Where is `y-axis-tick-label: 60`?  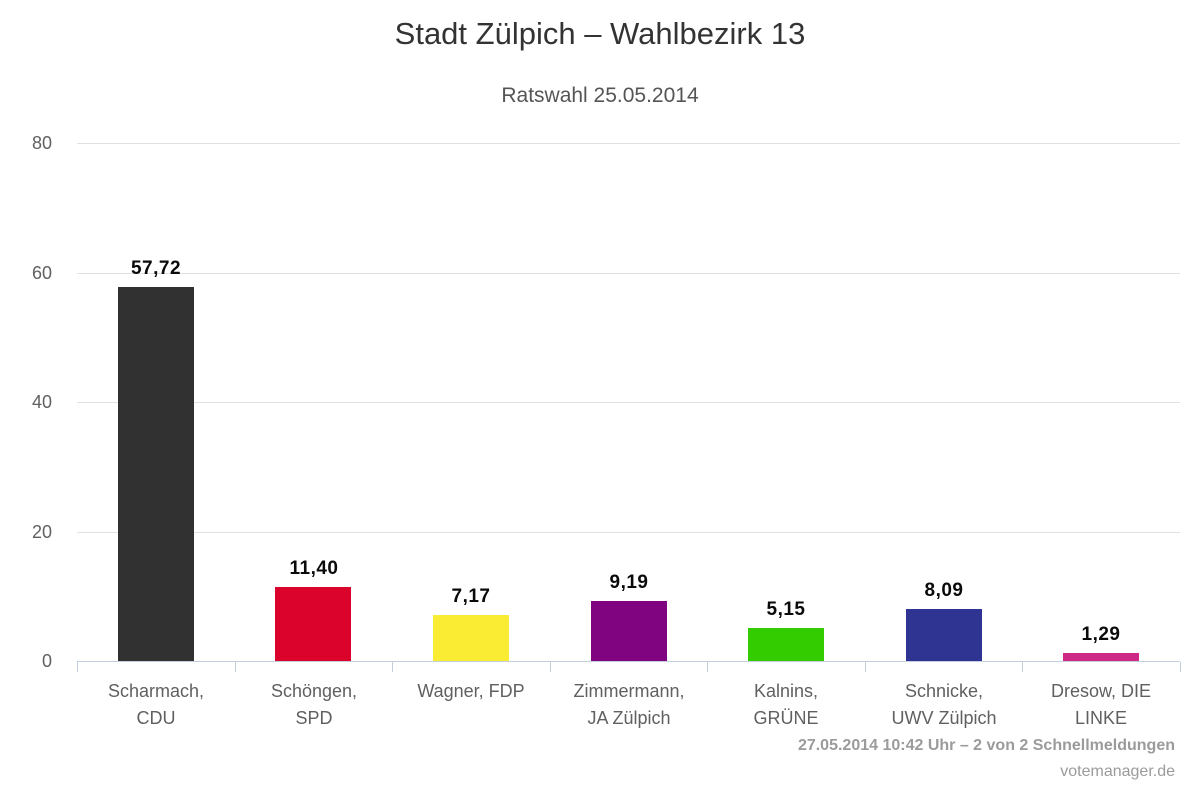 y-axis-tick-label: 60 is located at coordinates (41, 272).